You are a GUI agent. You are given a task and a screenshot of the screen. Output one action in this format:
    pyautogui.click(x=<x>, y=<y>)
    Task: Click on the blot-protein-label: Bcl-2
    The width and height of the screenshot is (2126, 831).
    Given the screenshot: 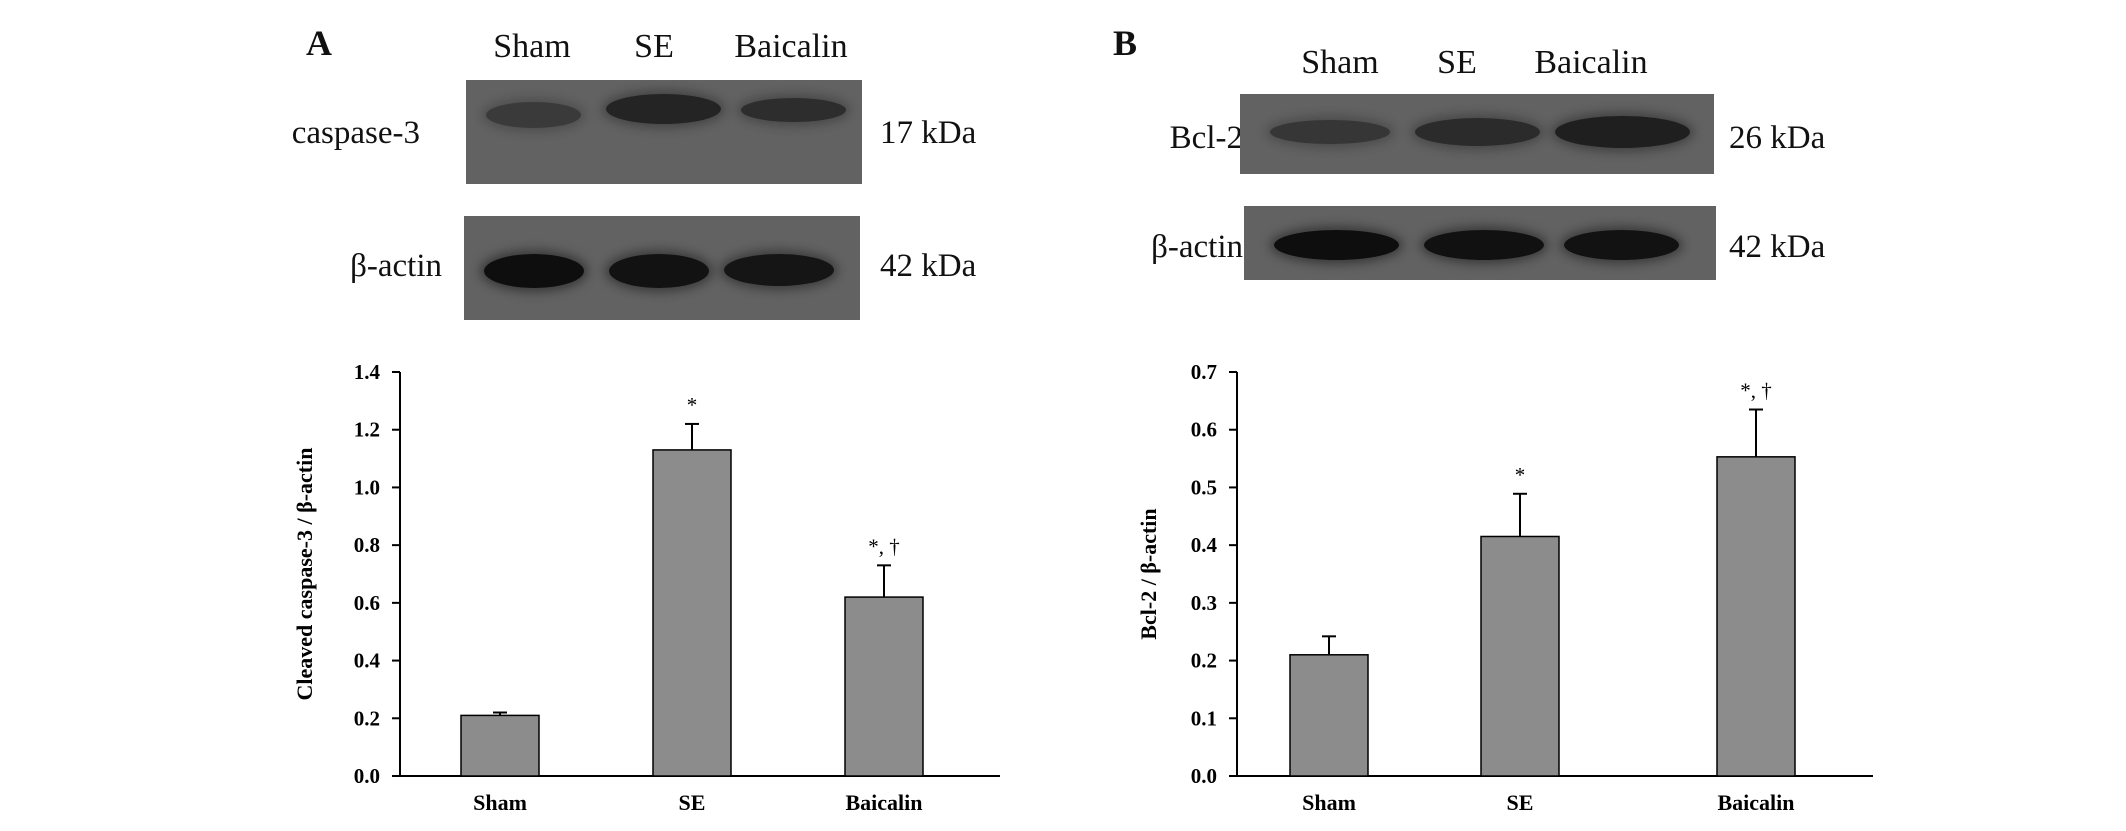 What is the action you would take?
    pyautogui.click(x=1206, y=138)
    